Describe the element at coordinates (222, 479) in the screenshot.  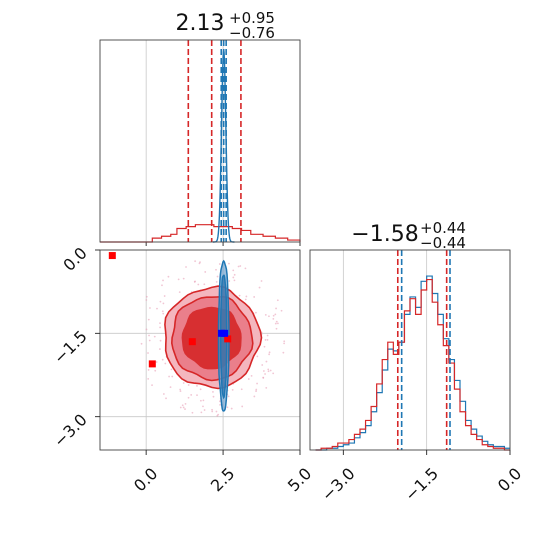
I see `x-tick-label: 2.5` at that location.